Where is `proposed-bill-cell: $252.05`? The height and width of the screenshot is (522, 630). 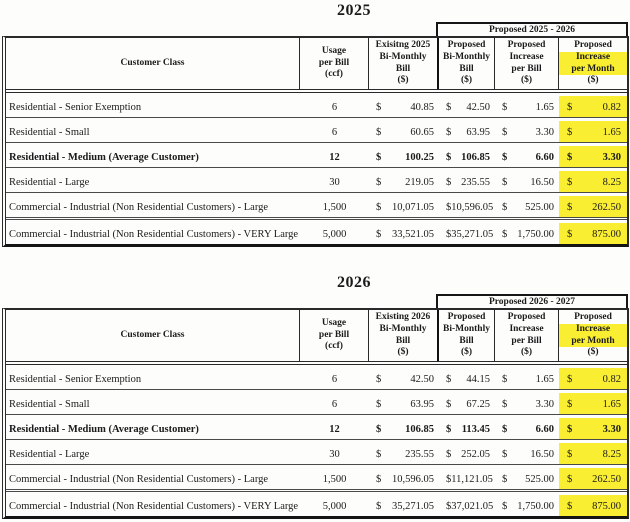
proposed-bill-cell: $252.05 is located at coordinates (467, 456).